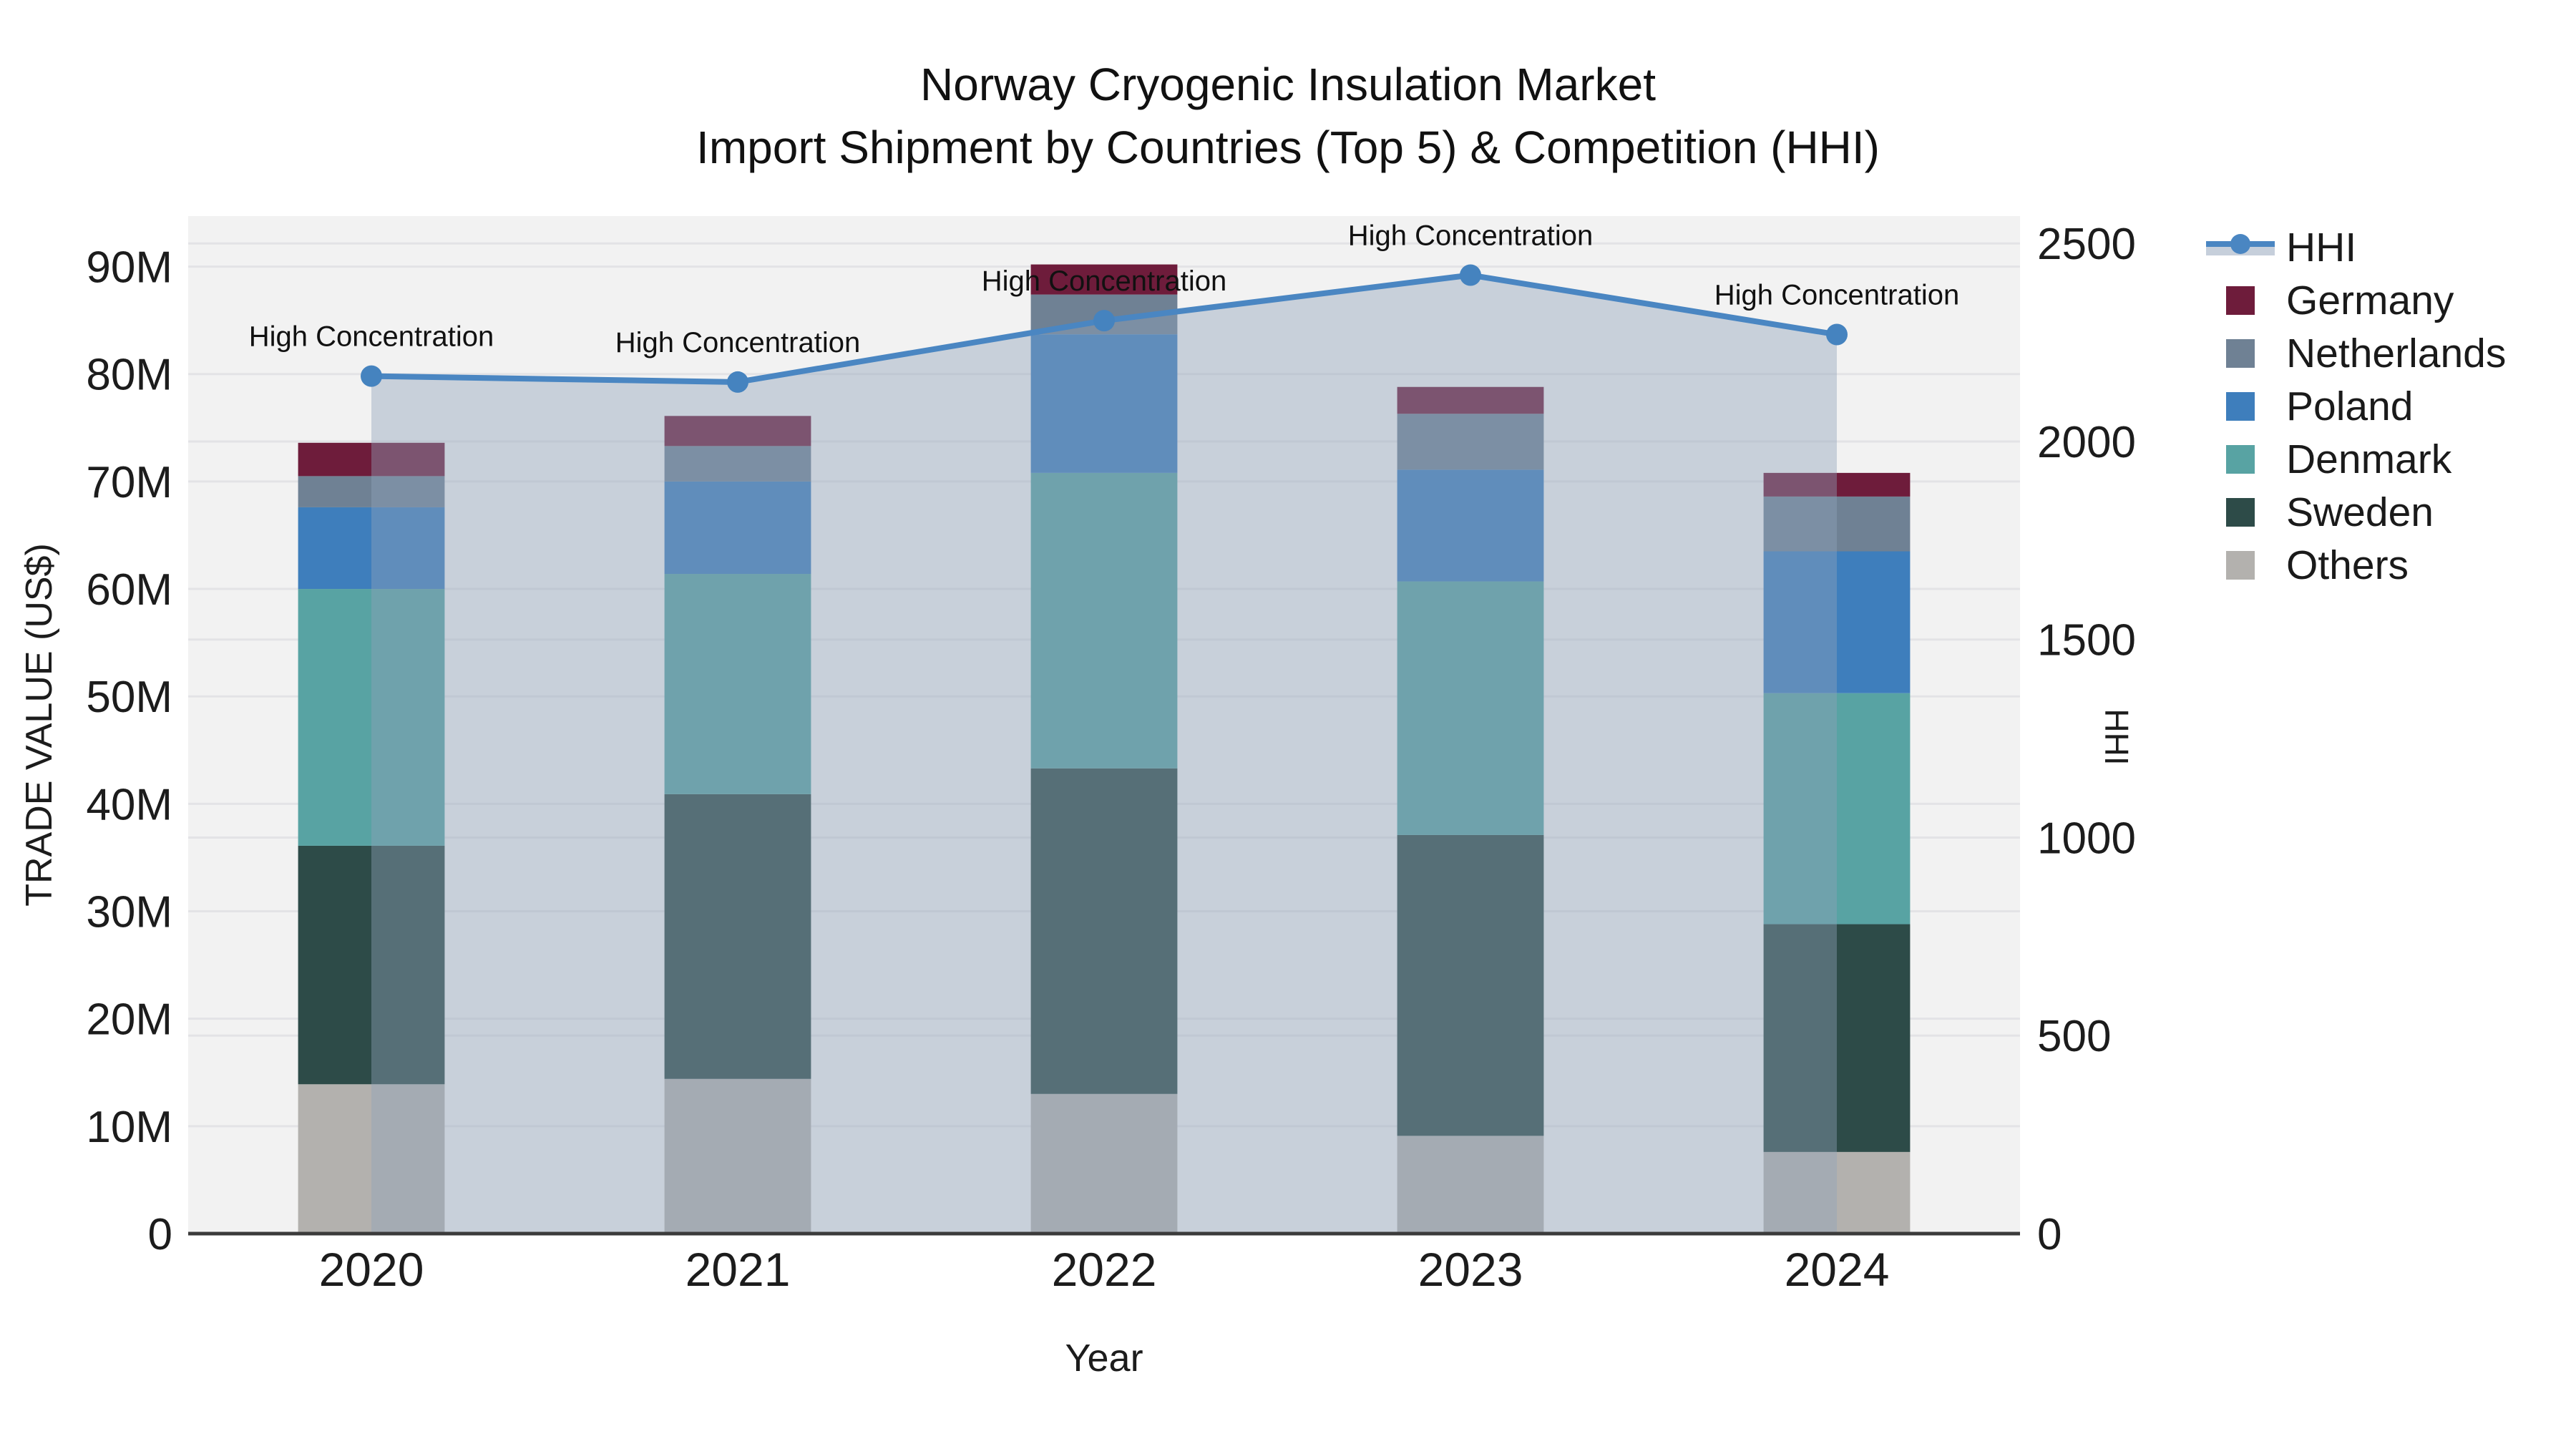  What do you see at coordinates (129, 1127) in the screenshot?
I see `y-left-tick-10M: 10M` at bounding box center [129, 1127].